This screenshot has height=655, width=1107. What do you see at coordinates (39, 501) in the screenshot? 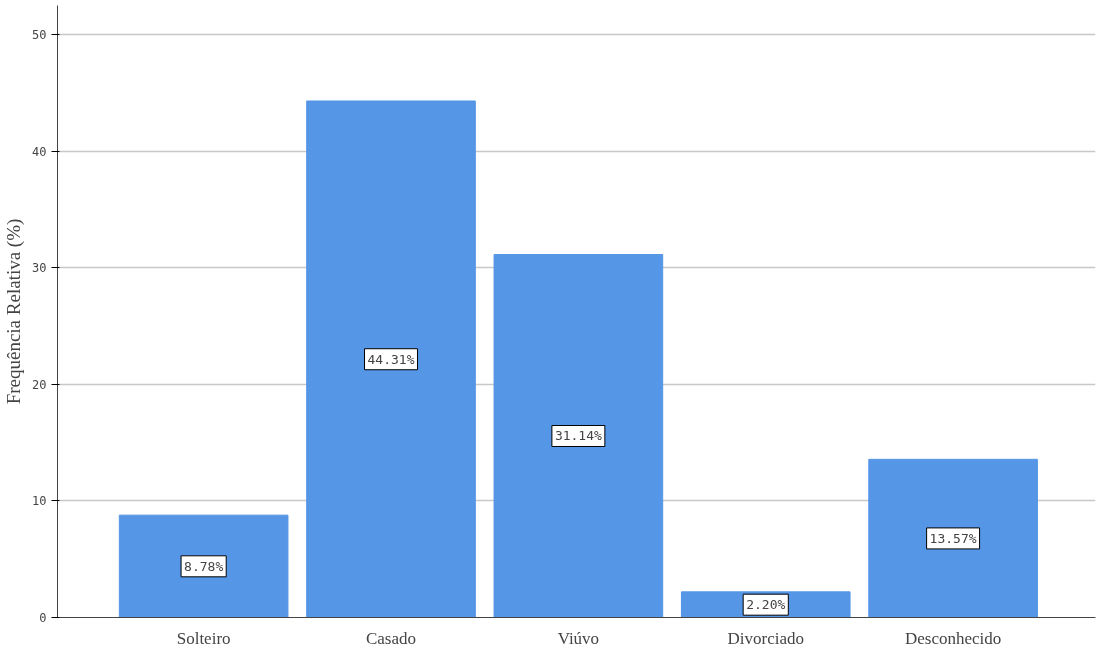
I see `y-tick-label: 10` at bounding box center [39, 501].